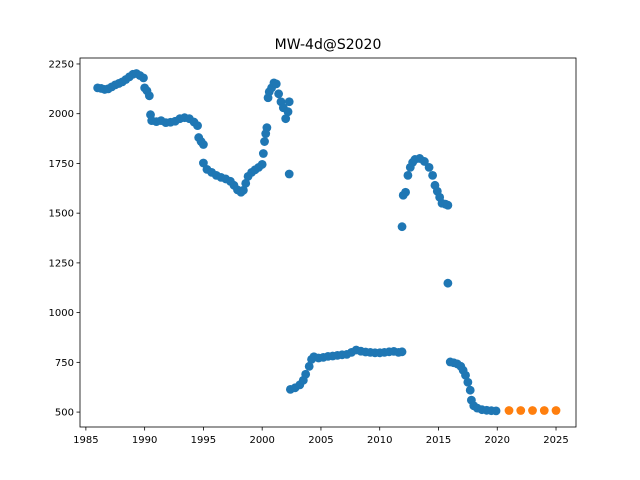 This screenshot has height=480, width=640. Describe the element at coordinates (64, 239) in the screenshot. I see `y-axis: 500 750 1000 1250 1500 1750 2000 2250` at that location.